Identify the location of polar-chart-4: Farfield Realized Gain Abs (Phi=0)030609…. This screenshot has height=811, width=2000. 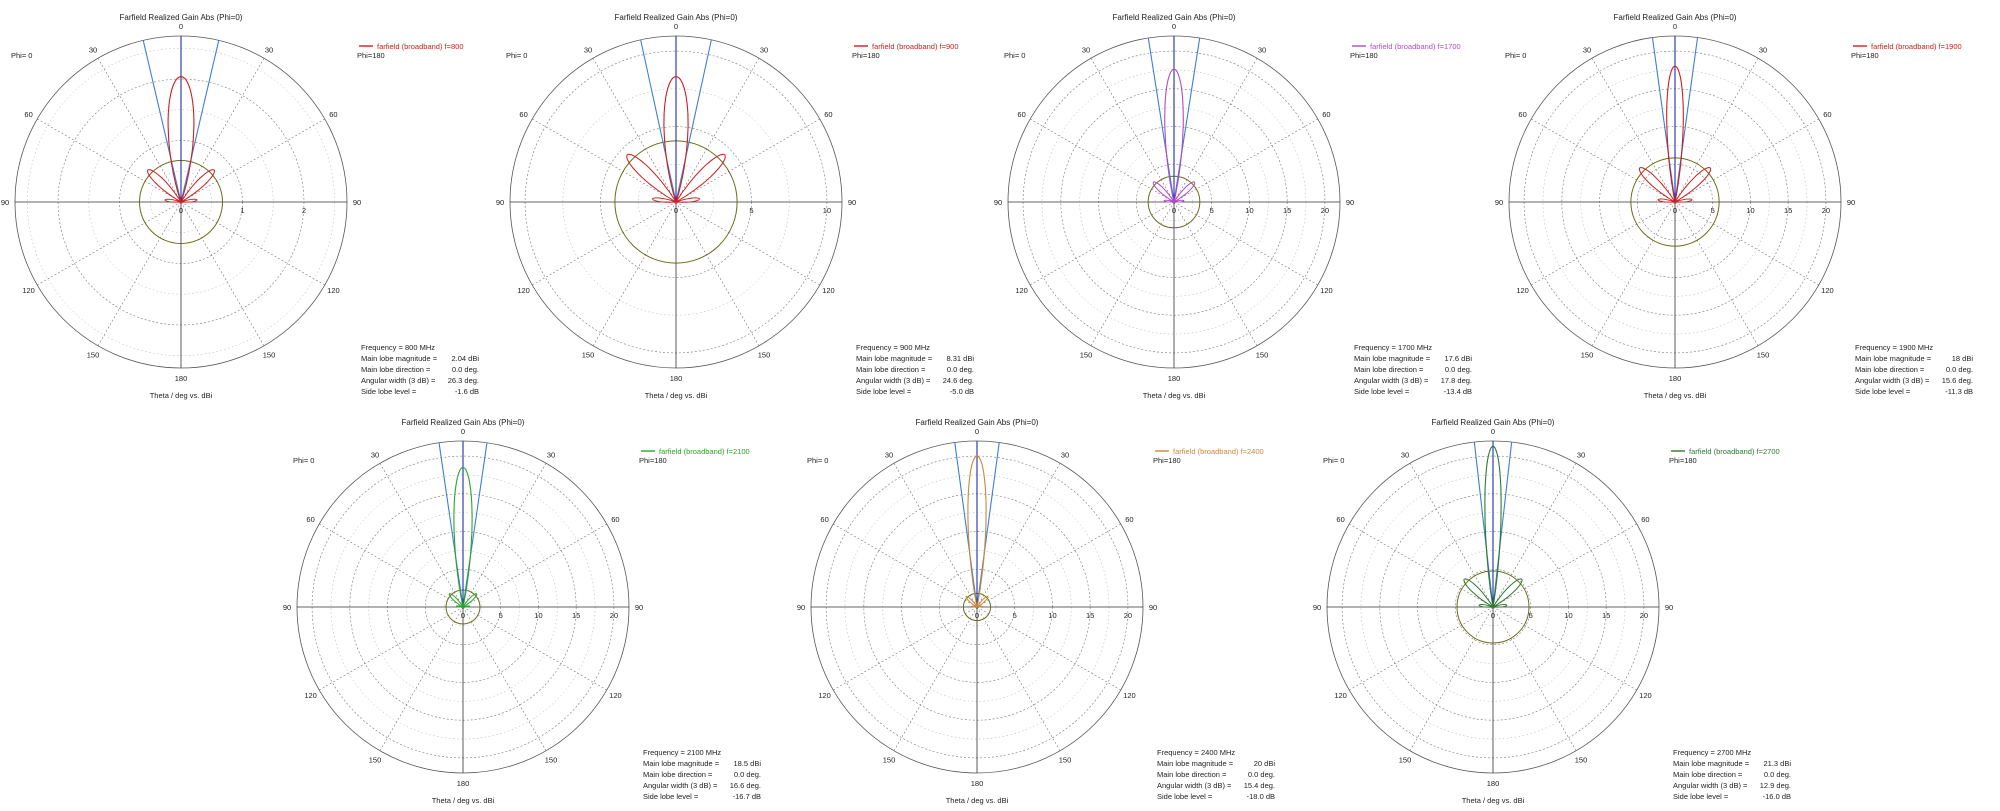
(1734, 206).